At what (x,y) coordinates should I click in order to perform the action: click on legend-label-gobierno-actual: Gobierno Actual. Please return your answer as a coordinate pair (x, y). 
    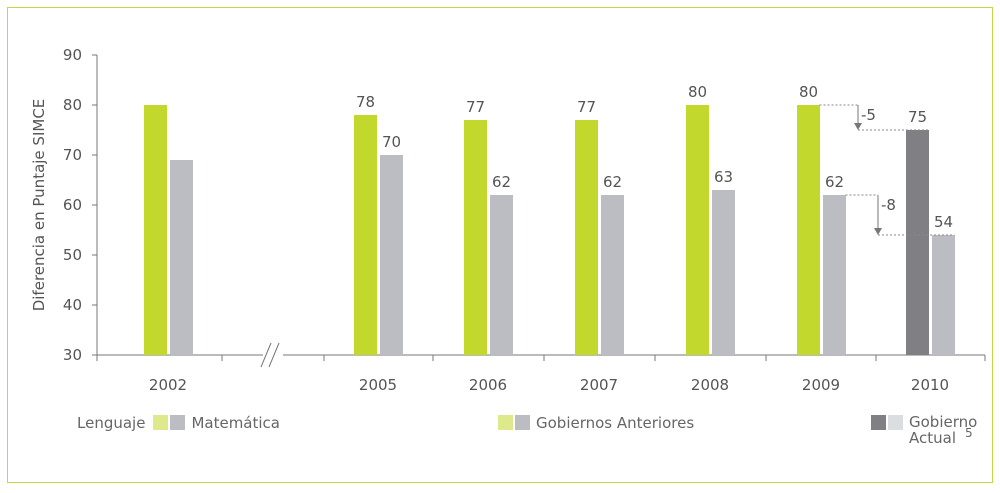
    Looking at the image, I should click on (943, 430).